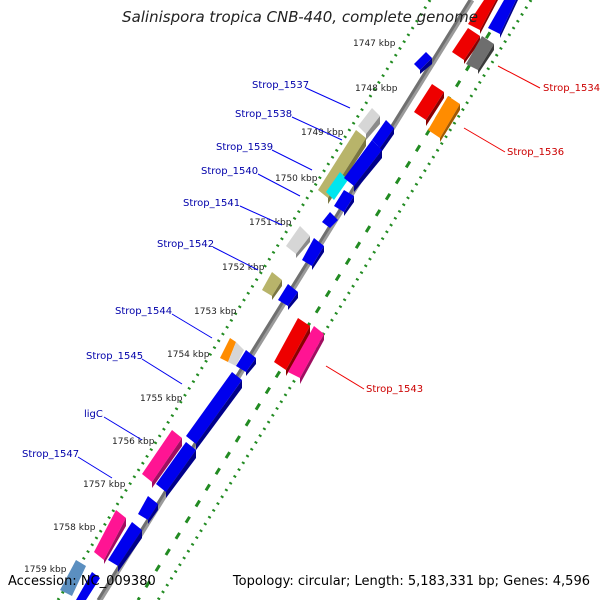 The width and height of the screenshot is (600, 600). What do you see at coordinates (133, 442) in the screenshot?
I see `scale-tick-label: 1756 kbp` at bounding box center [133, 442].